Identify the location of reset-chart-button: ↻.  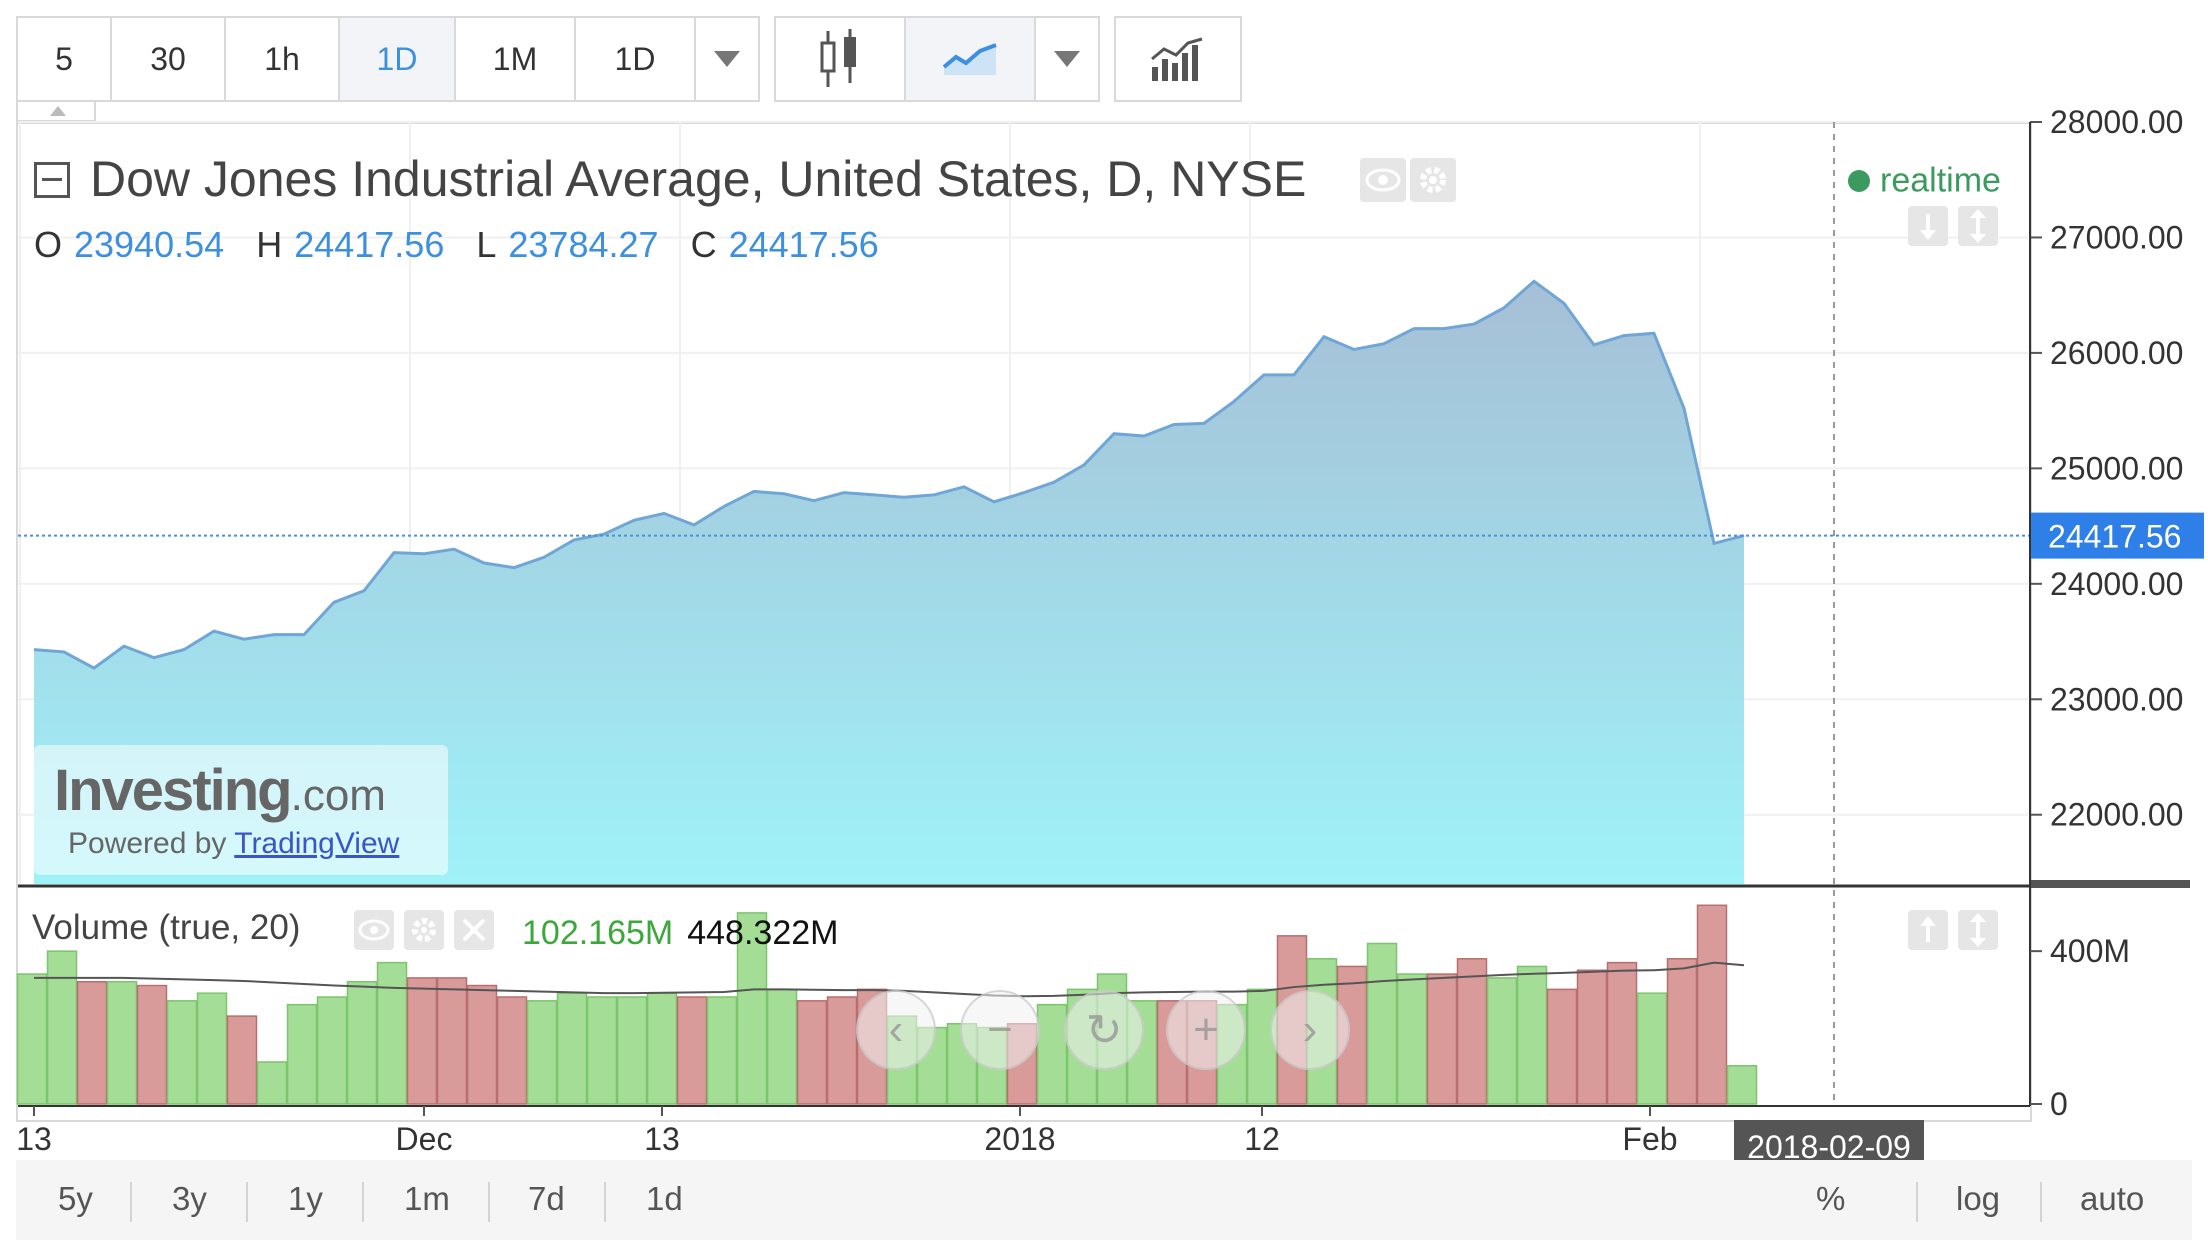
(1104, 1030).